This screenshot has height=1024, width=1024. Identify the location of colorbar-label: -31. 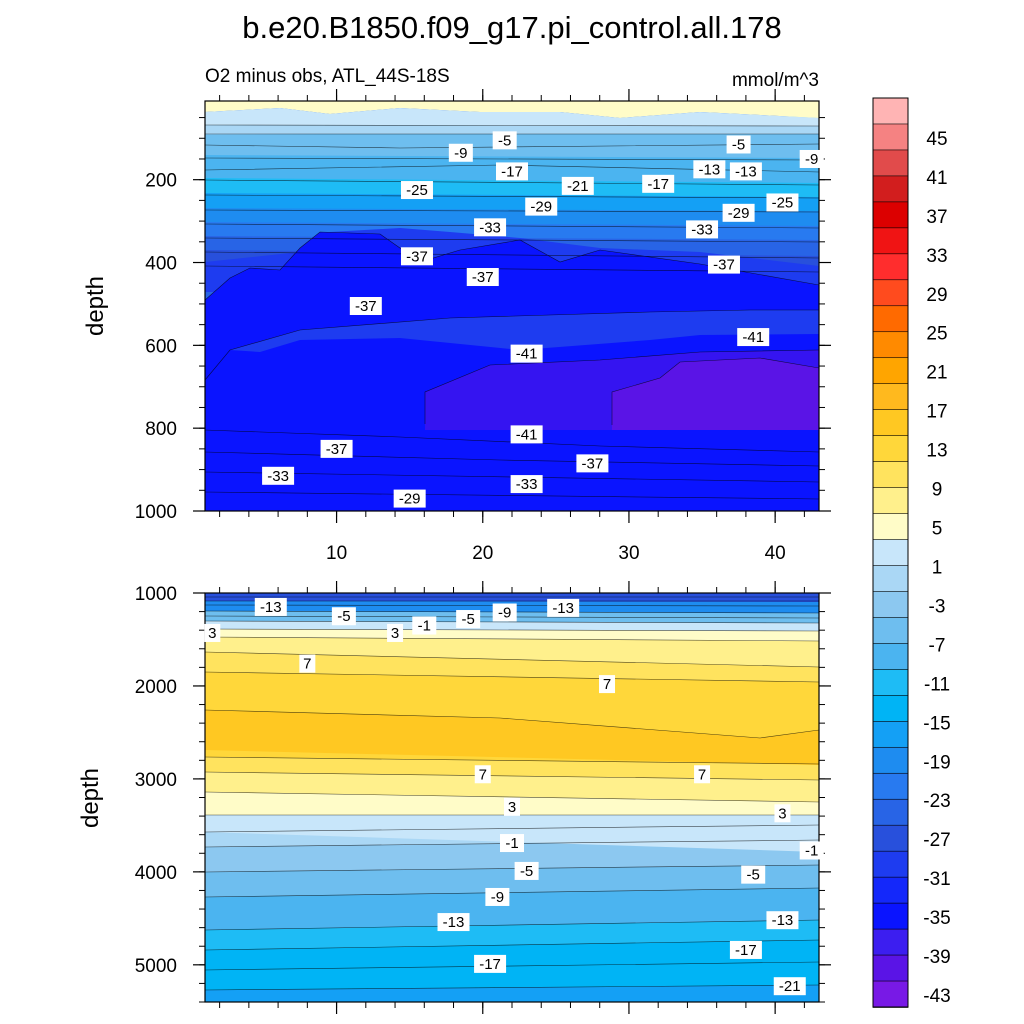
(936, 879).